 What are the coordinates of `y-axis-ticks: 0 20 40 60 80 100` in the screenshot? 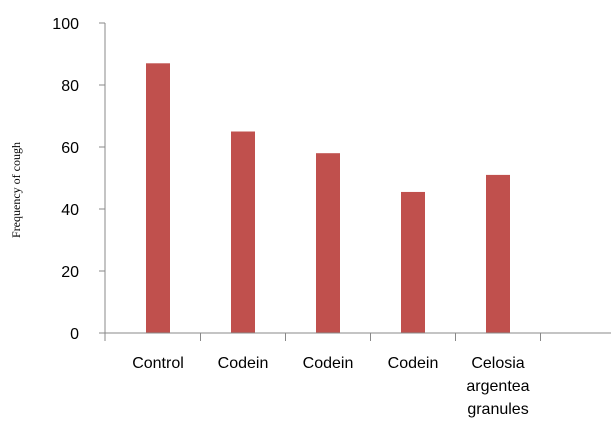 It's located at (79, 179).